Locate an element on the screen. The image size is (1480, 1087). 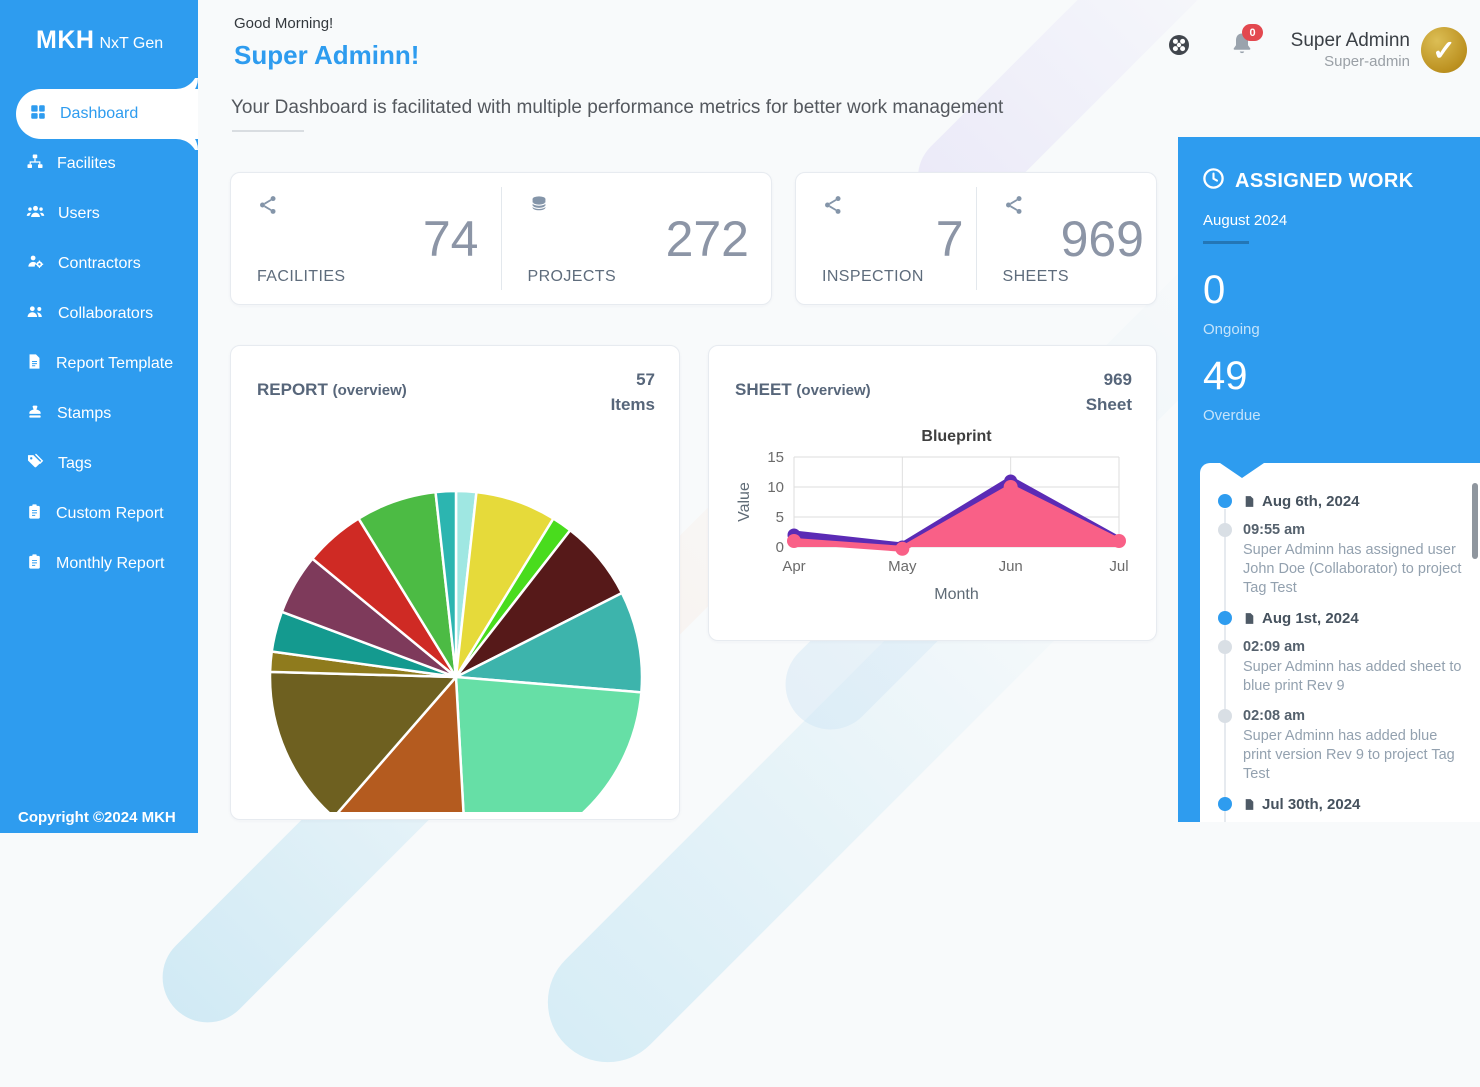
sidebar-item-facilites: Facilites is located at coordinates (99, 164).